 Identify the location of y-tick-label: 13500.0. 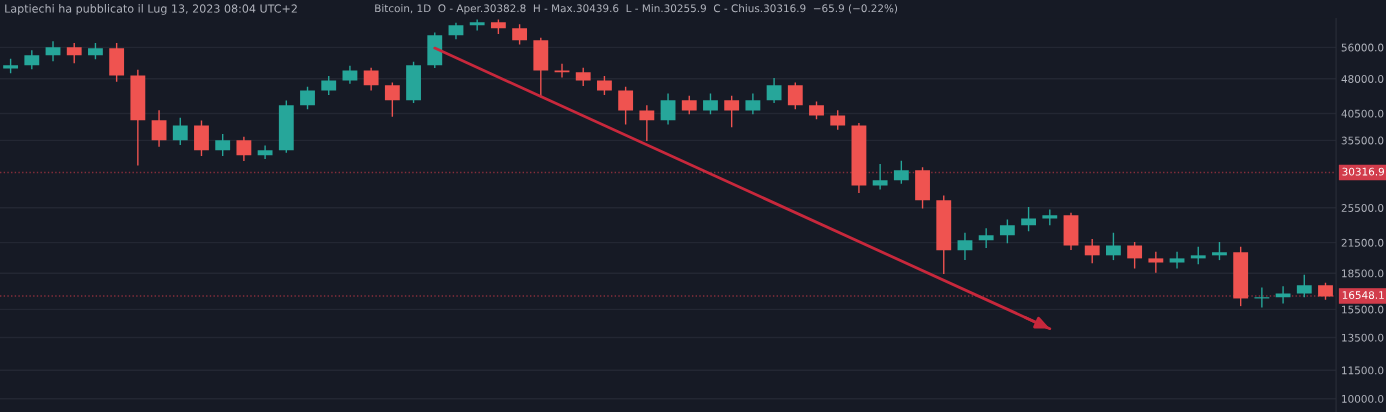
(1363, 337).